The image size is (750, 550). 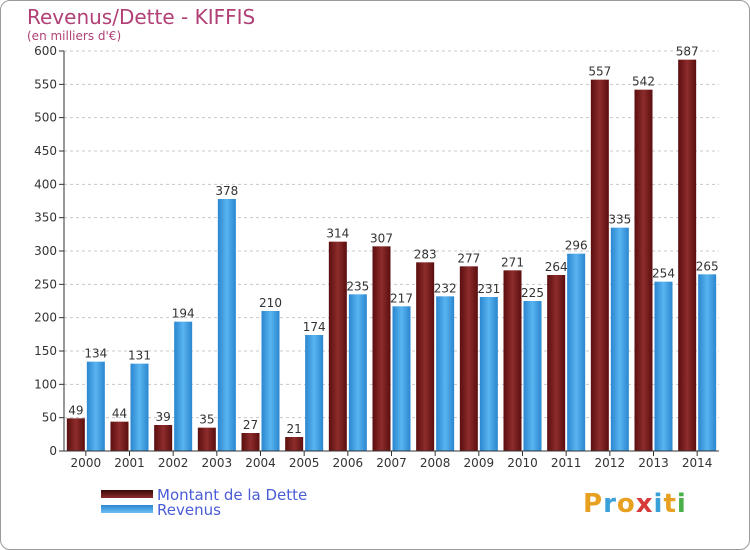 What do you see at coordinates (593, 504) in the screenshot?
I see `logo-letter: P` at bounding box center [593, 504].